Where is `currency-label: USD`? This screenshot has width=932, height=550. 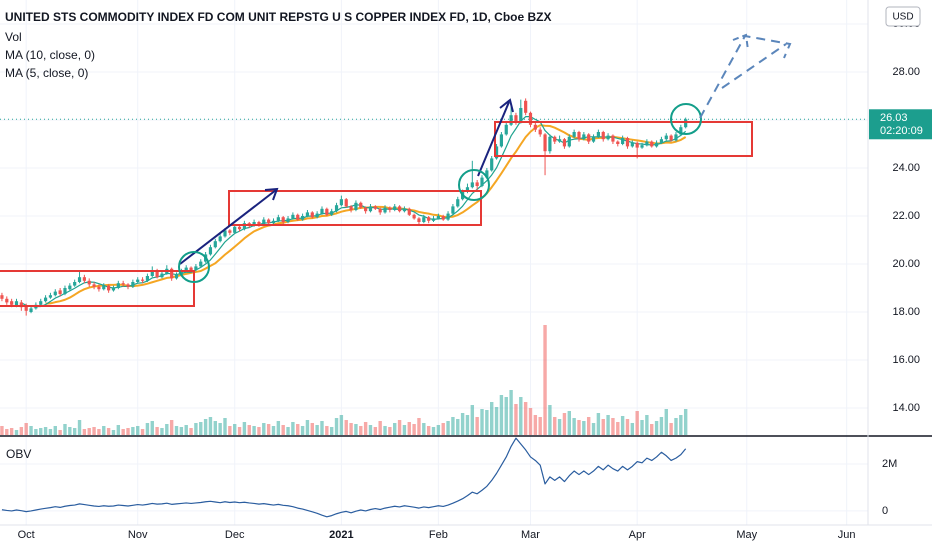
currency-label: USD is located at coordinates (902, 17).